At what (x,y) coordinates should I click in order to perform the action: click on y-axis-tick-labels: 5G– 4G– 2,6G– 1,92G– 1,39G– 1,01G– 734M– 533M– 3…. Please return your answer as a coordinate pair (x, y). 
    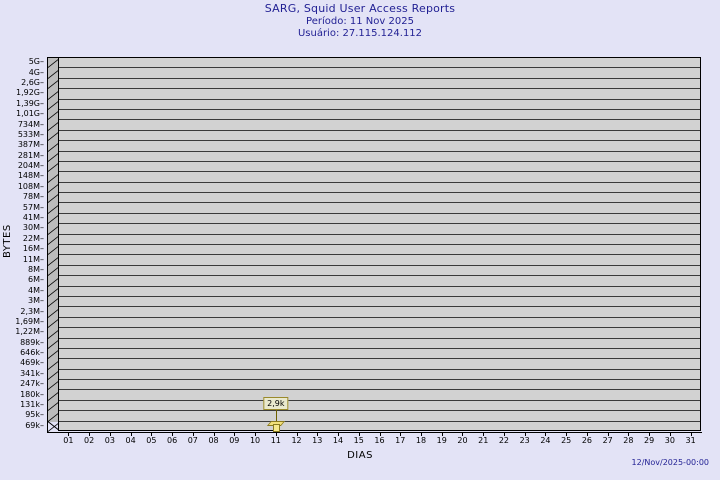
    Looking at the image, I should click on (22, 244).